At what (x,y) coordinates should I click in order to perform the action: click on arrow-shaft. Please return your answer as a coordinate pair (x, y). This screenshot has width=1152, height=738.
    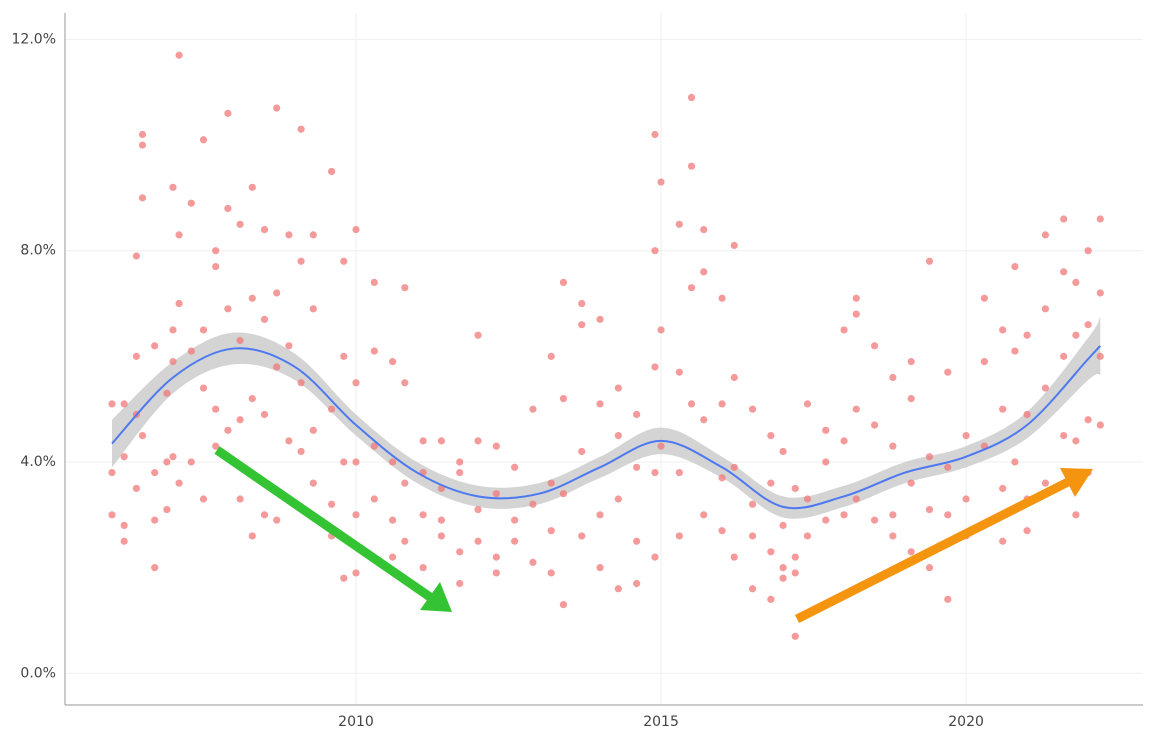
    Looking at the image, I should click on (932, 550).